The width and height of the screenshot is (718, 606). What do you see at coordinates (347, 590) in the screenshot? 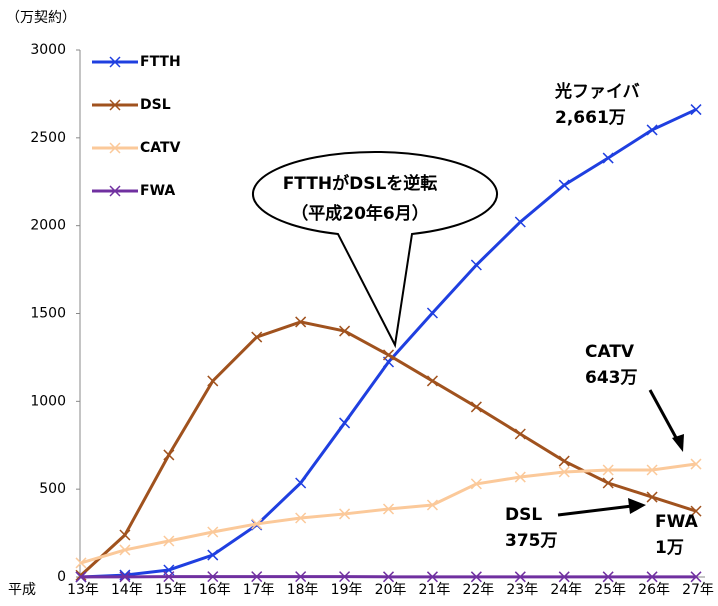
I see `x-tick-label: 19年` at bounding box center [347, 590].